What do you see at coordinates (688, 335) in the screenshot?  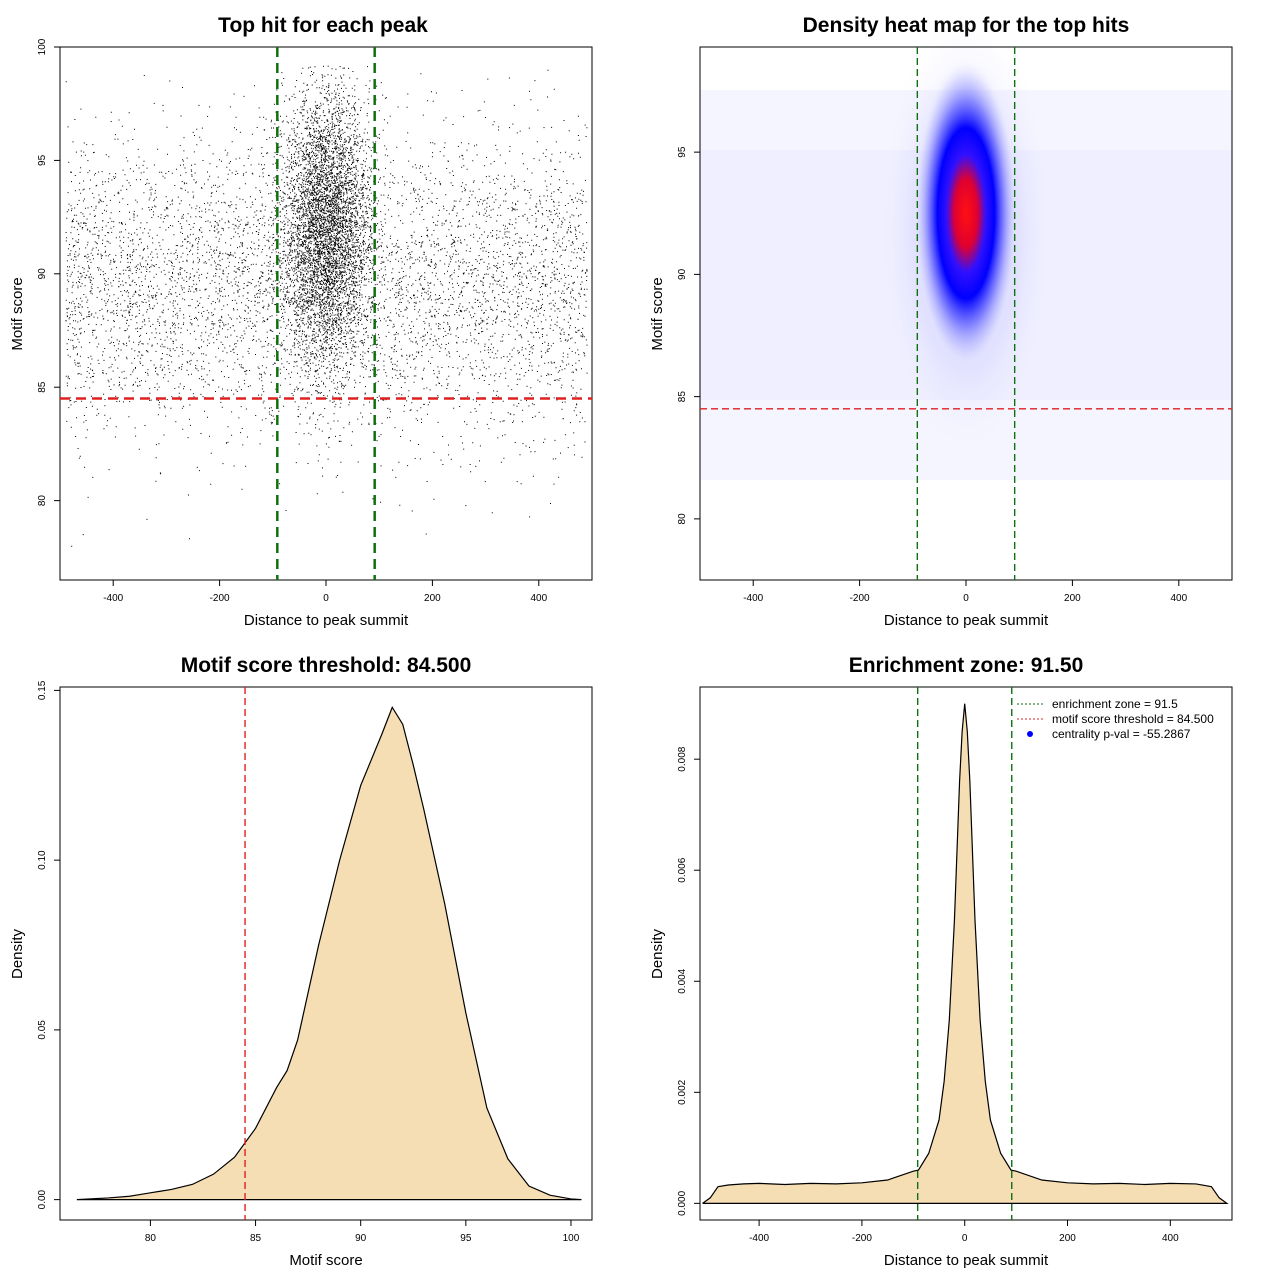 I see `y-axis: 80 85 90 95` at bounding box center [688, 335].